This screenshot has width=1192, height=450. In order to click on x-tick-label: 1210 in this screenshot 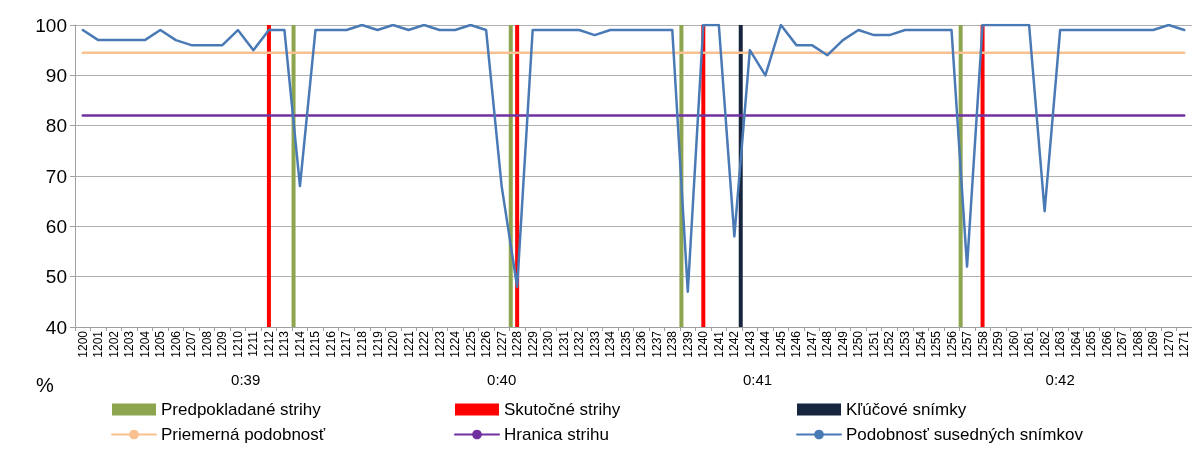, I will do `click(237, 344)`.